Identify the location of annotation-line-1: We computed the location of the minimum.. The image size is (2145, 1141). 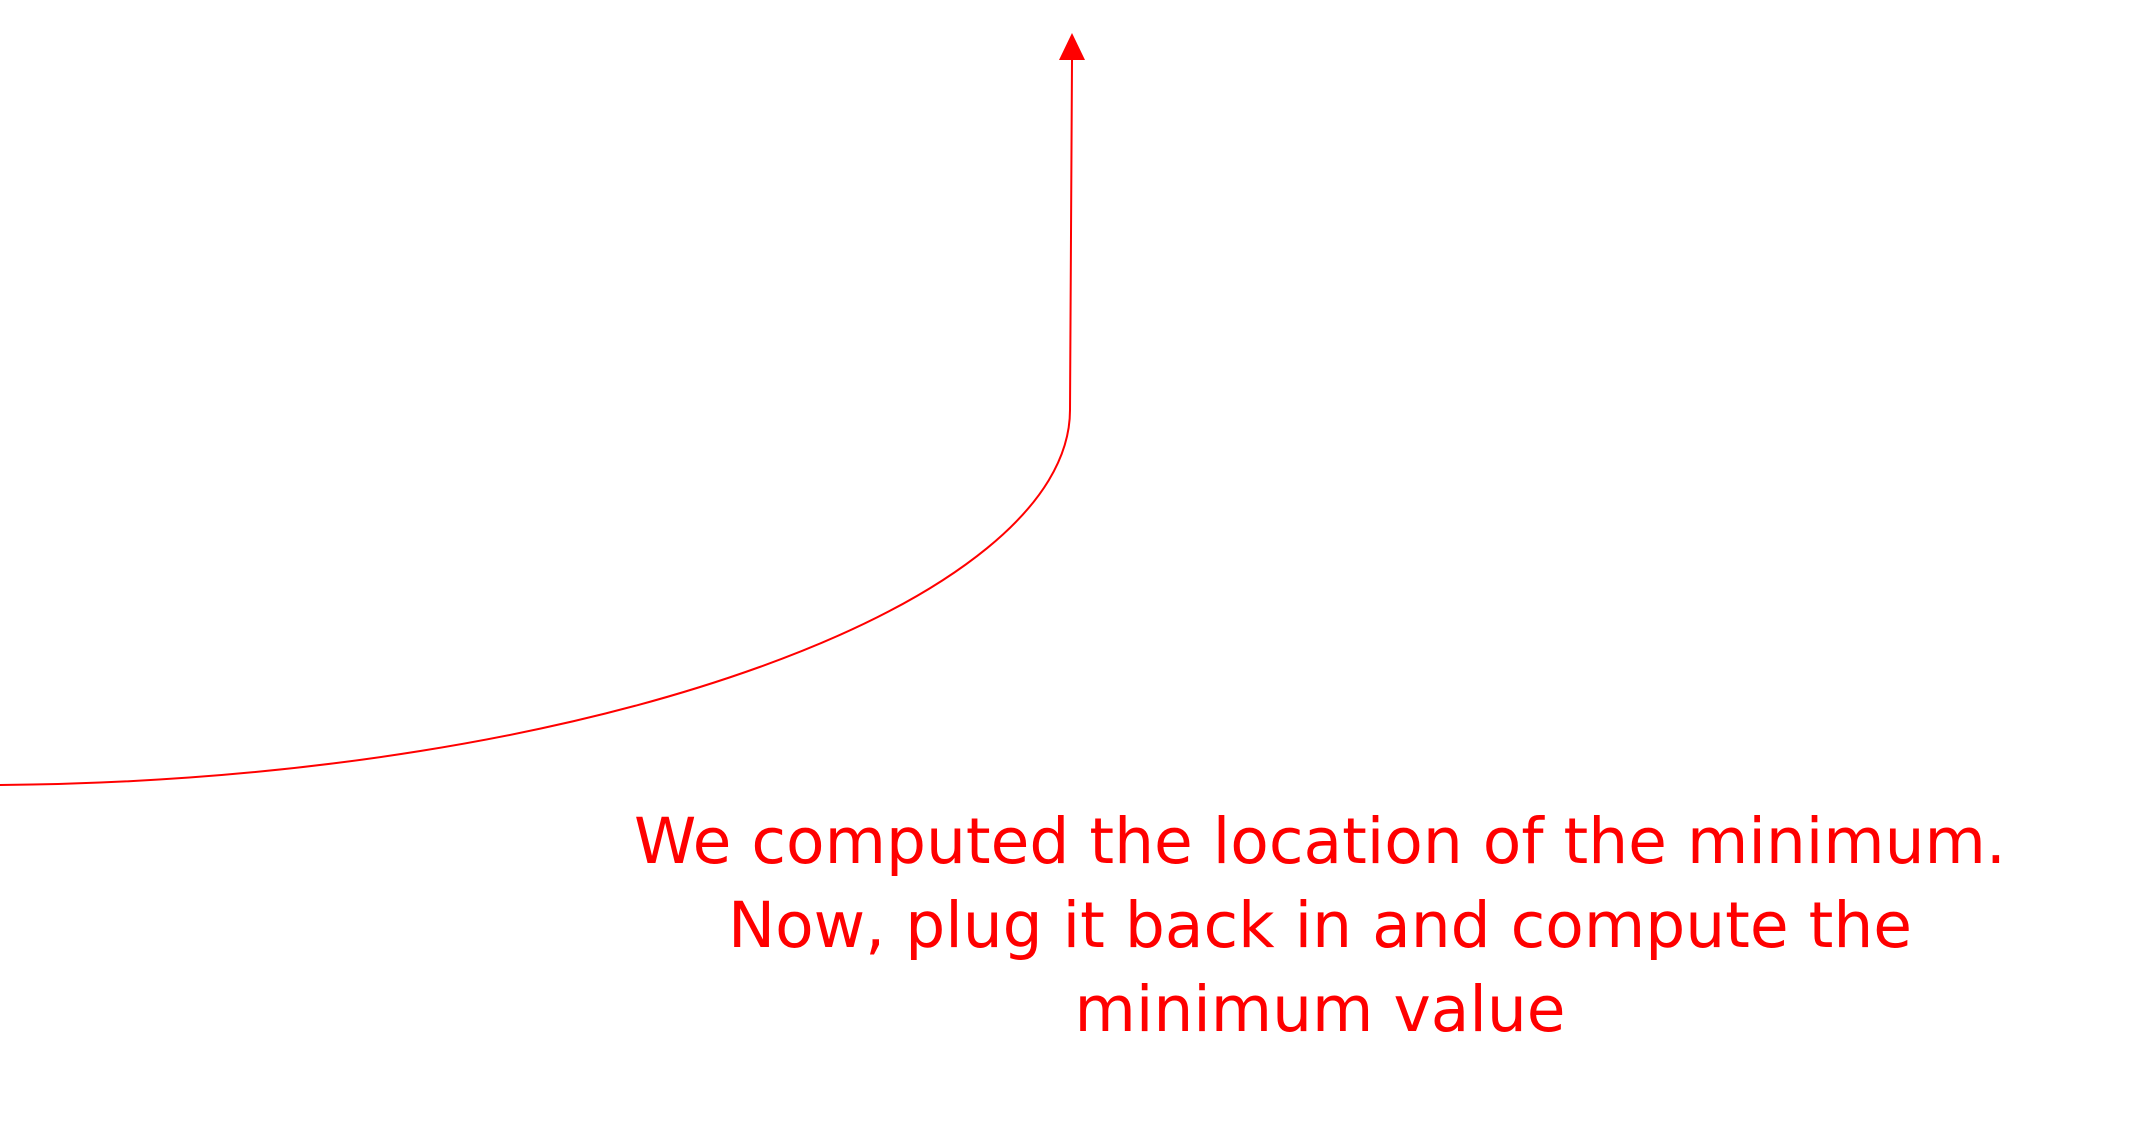
(1320, 841).